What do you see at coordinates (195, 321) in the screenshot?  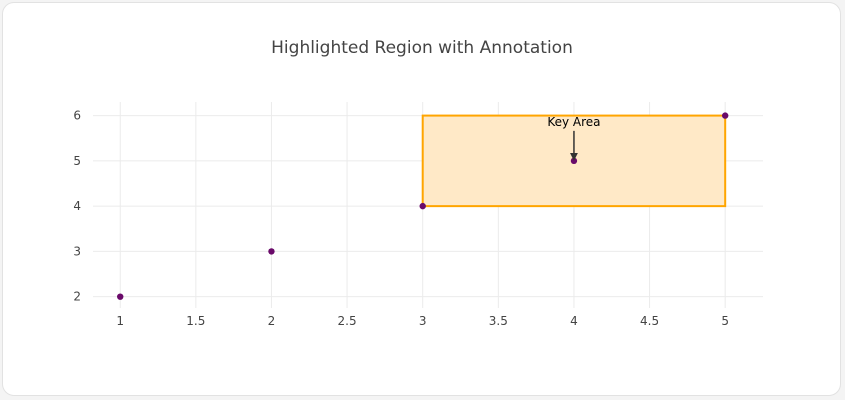 I see `x-tick-label: 1.5` at bounding box center [195, 321].